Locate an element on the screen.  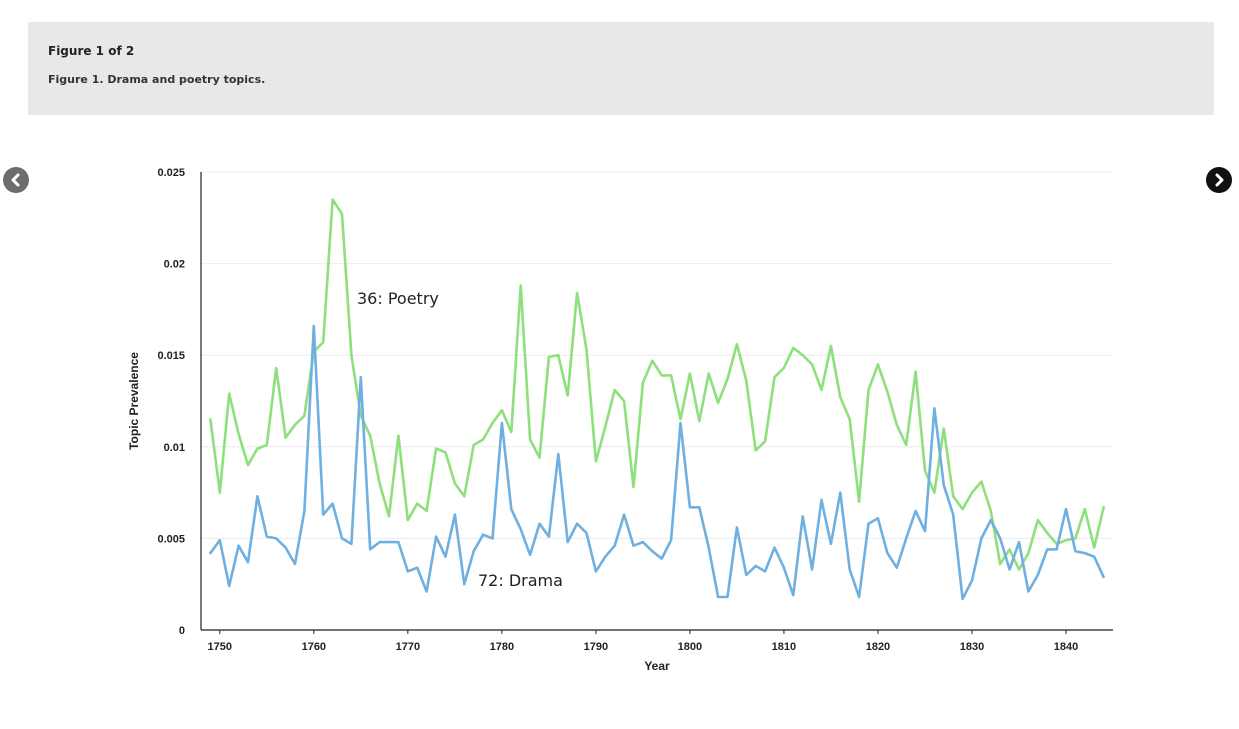
next-figure-button is located at coordinates (1219, 180).